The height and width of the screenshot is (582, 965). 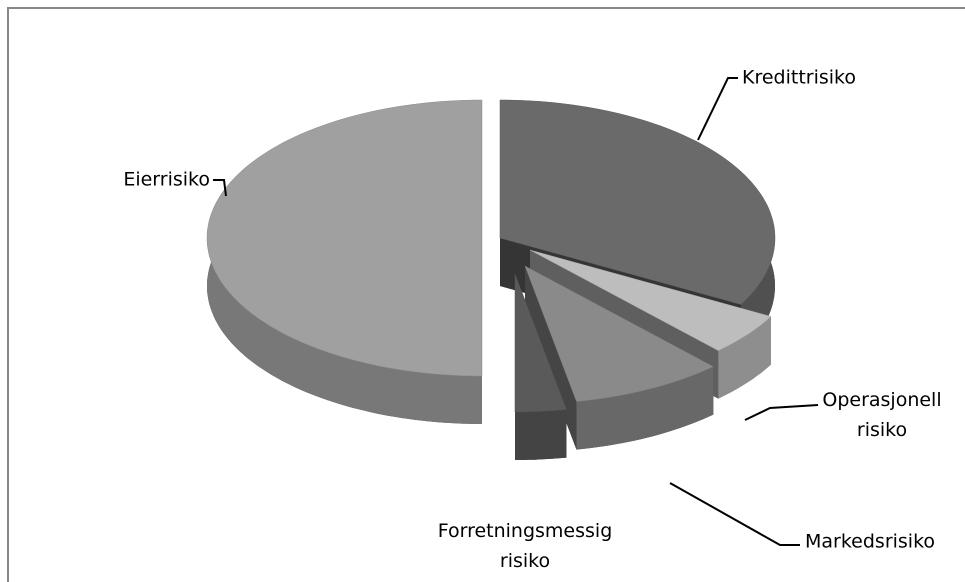 What do you see at coordinates (166, 180) in the screenshot?
I see `slice-label: Eierrisiko` at bounding box center [166, 180].